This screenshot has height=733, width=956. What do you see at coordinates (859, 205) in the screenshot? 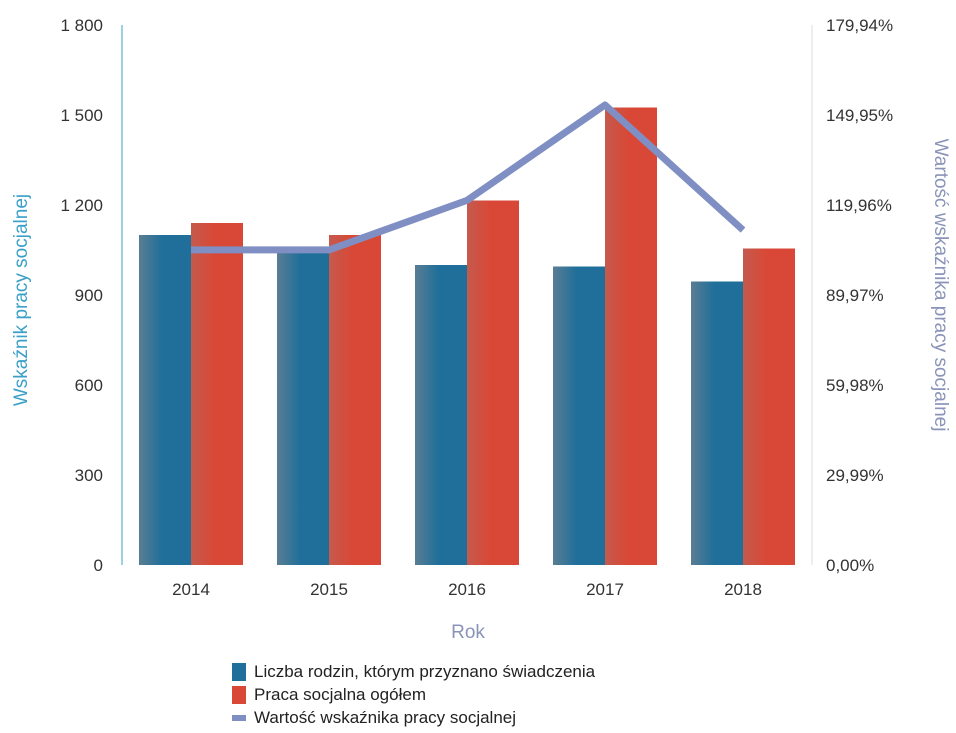
I see `y-right-tick-label: 119,96%` at bounding box center [859, 205].